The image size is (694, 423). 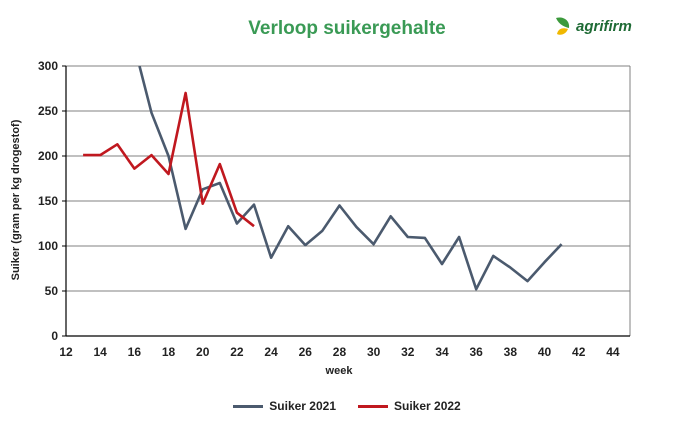 I want to click on x-tick-label: 36, so click(x=477, y=352).